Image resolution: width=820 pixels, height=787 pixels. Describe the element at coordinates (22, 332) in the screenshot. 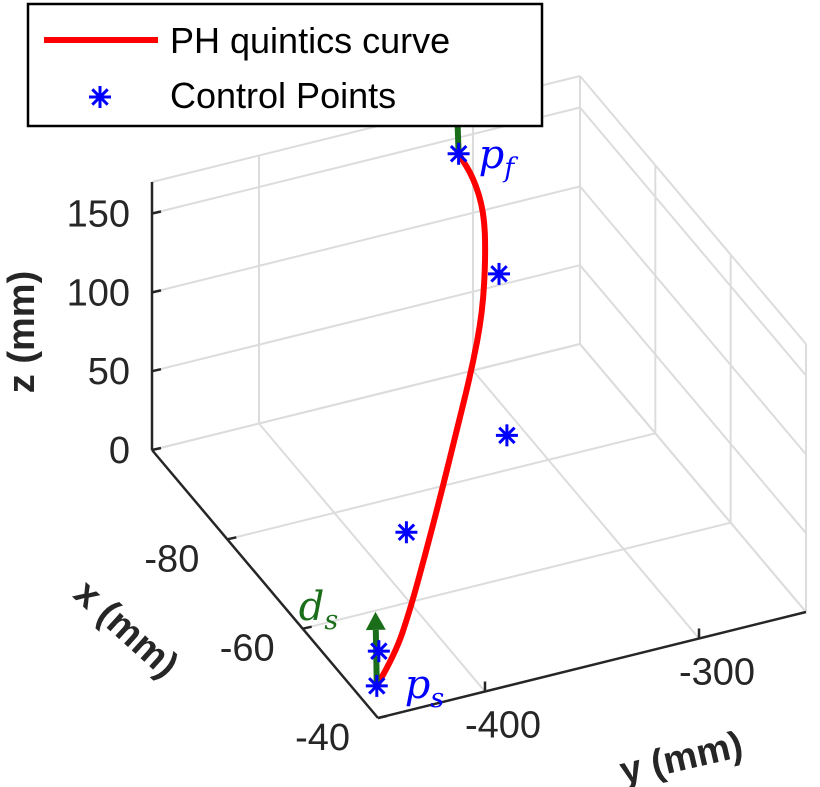

I see `z-axis-label: z (mm)` at that location.